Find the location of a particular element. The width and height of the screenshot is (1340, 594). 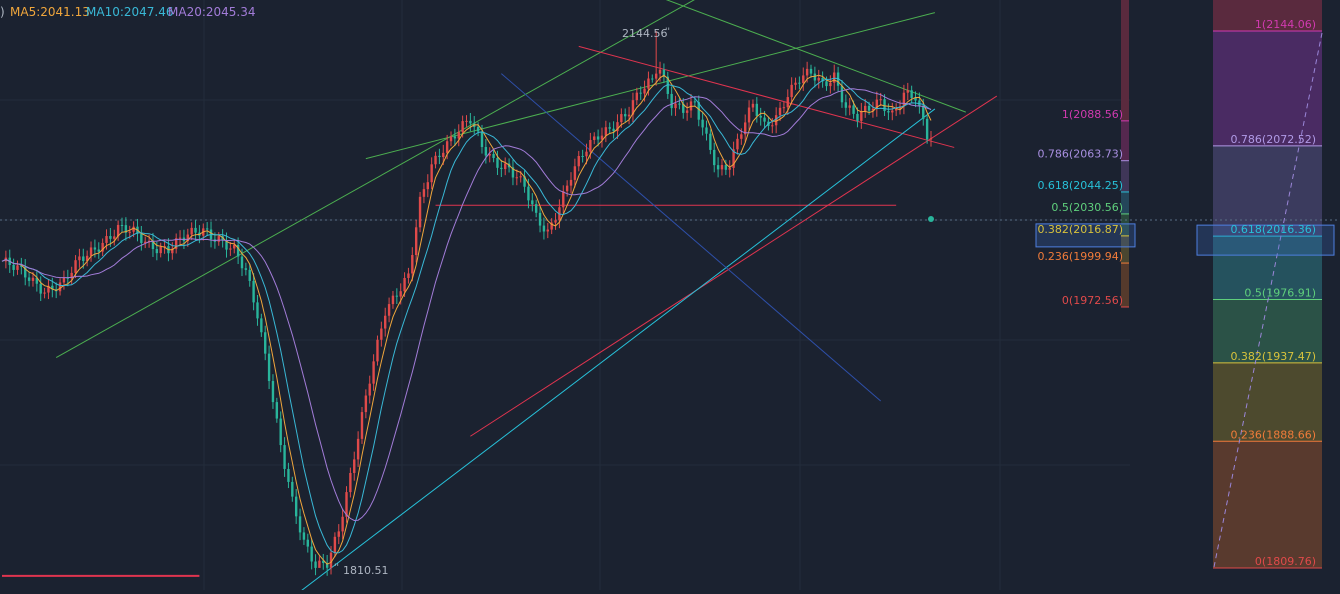

fib-outer-diagonal is located at coordinates (1268, 300).